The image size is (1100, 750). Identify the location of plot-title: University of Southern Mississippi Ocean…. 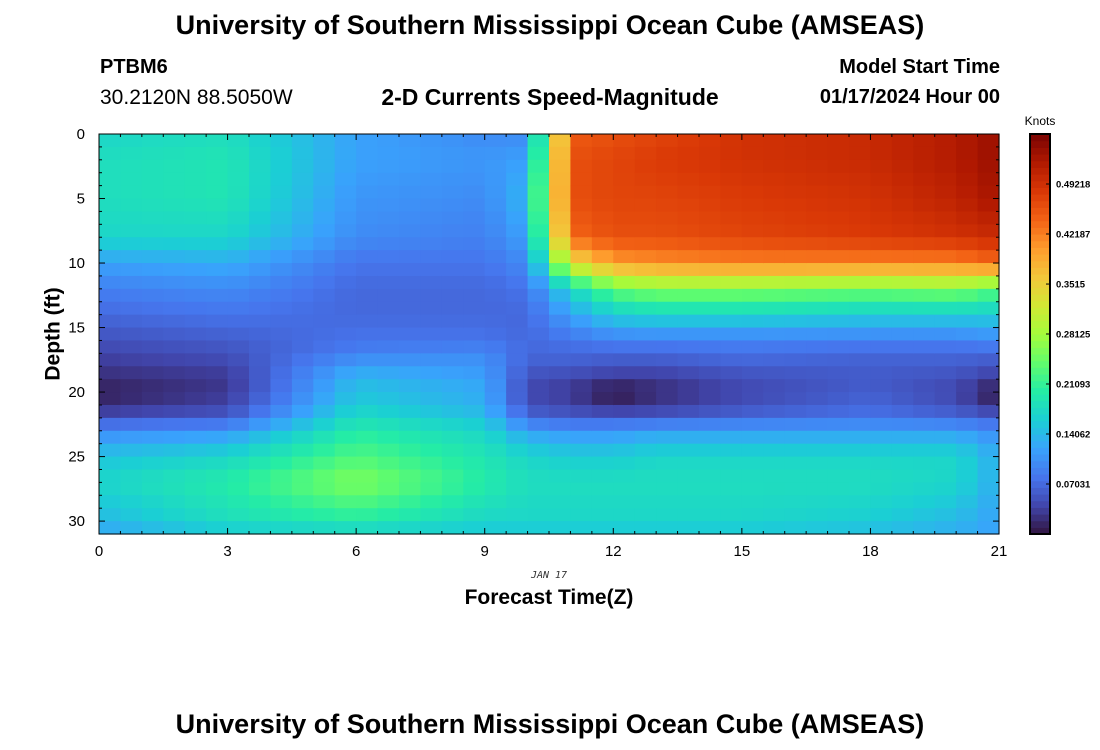
(550, 25).